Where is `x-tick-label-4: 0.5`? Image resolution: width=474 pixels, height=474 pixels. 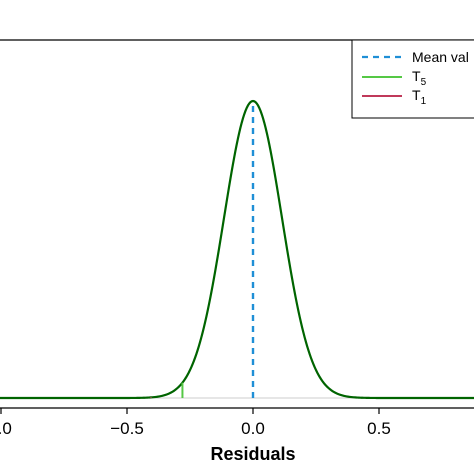
x-tick-label-4: 0.5 is located at coordinates (379, 428).